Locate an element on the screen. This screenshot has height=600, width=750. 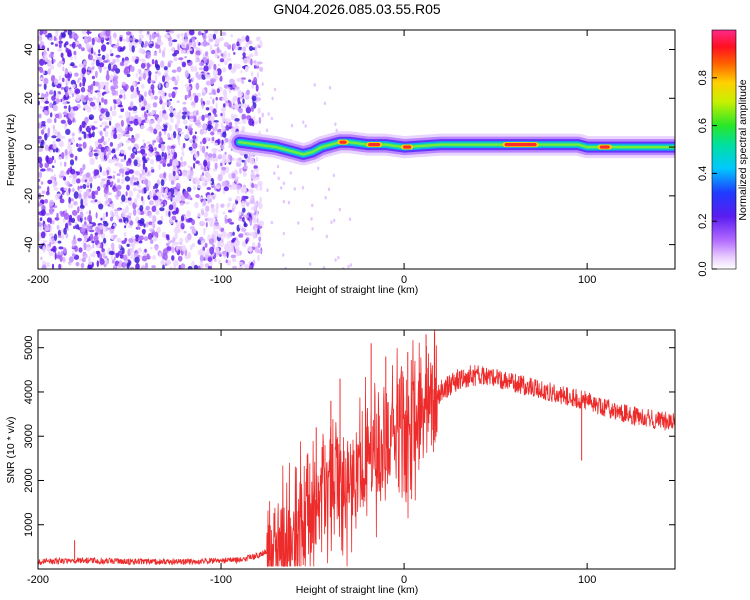
y-tick-label: 5000 is located at coordinates (29, 347).